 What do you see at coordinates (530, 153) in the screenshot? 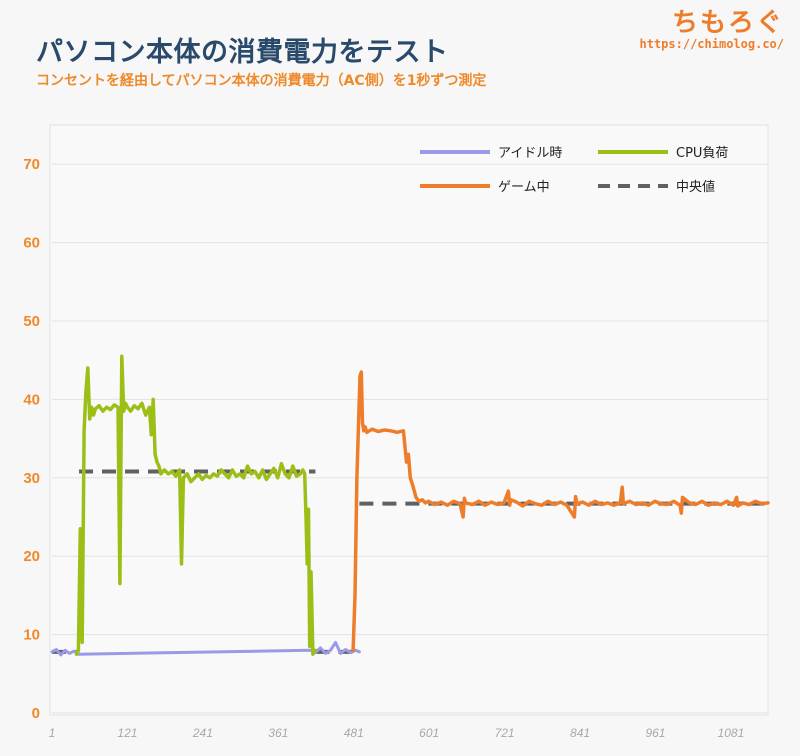
I see `legend-label-idle: アイドル時` at bounding box center [530, 153].